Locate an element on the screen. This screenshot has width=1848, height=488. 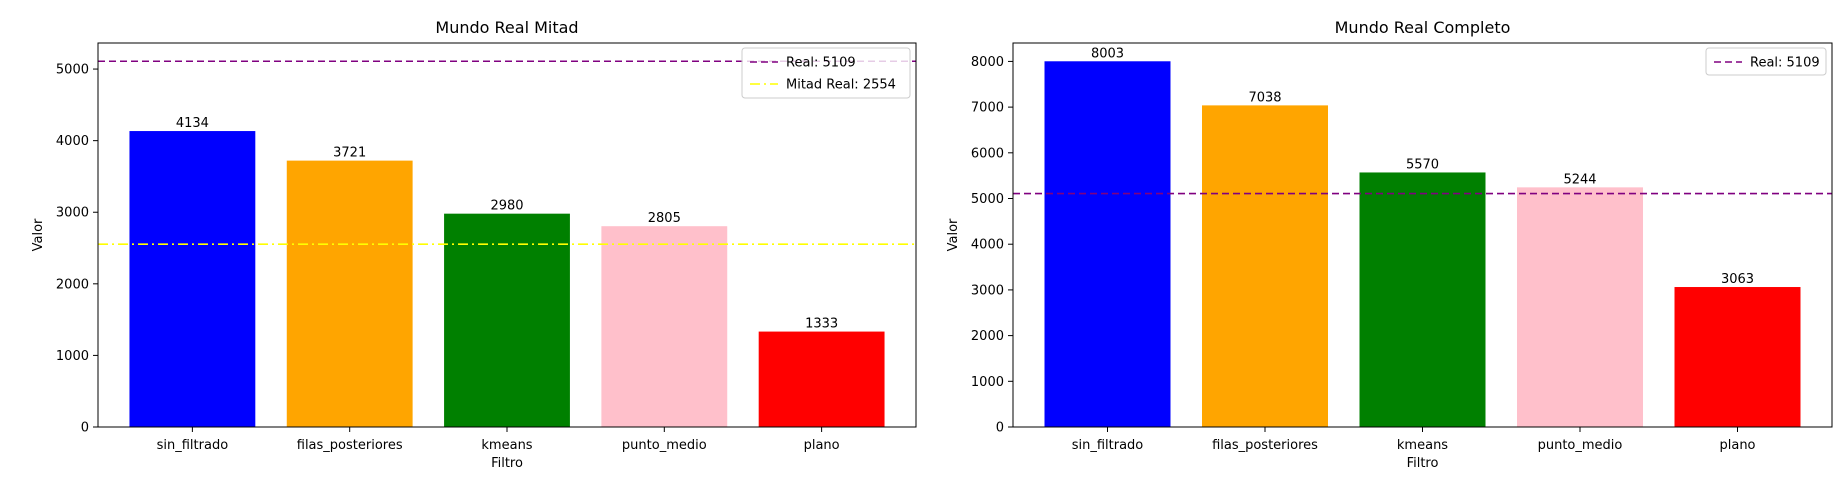
legend: Real: 5109 Mitad Real: 2554 is located at coordinates (826, 73).